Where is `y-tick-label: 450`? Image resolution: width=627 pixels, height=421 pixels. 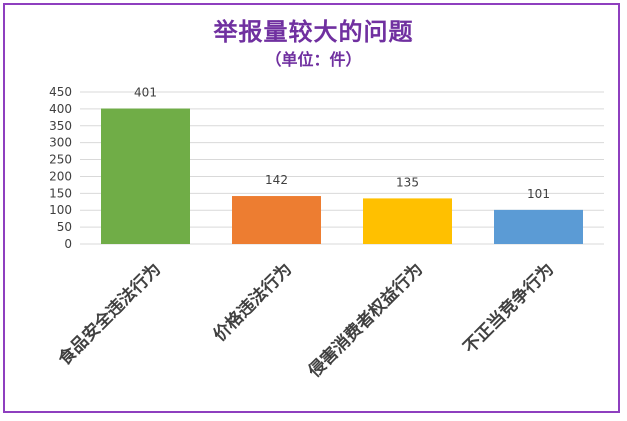
y-tick-label: 450 is located at coordinates (60, 92).